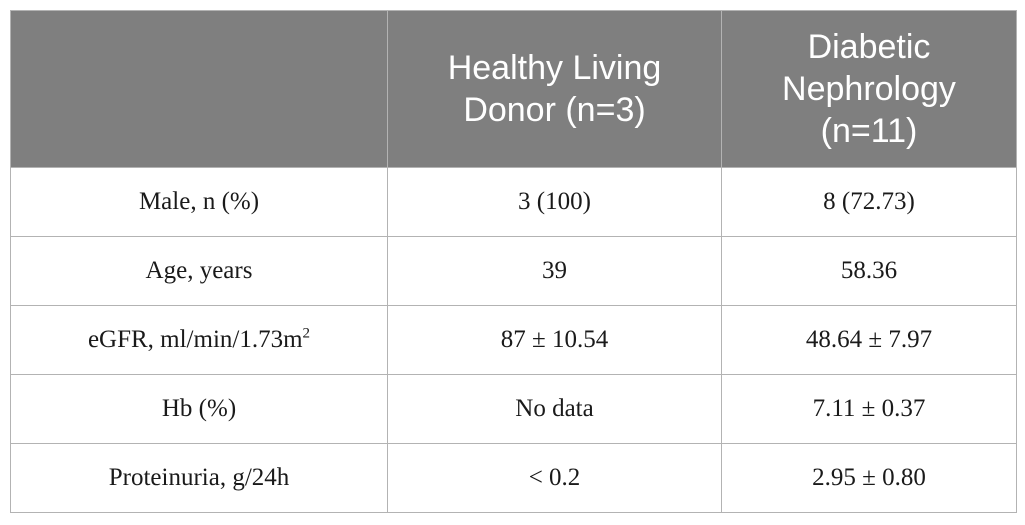  I want to click on cell-diabetic: 58.36, so click(869, 271).